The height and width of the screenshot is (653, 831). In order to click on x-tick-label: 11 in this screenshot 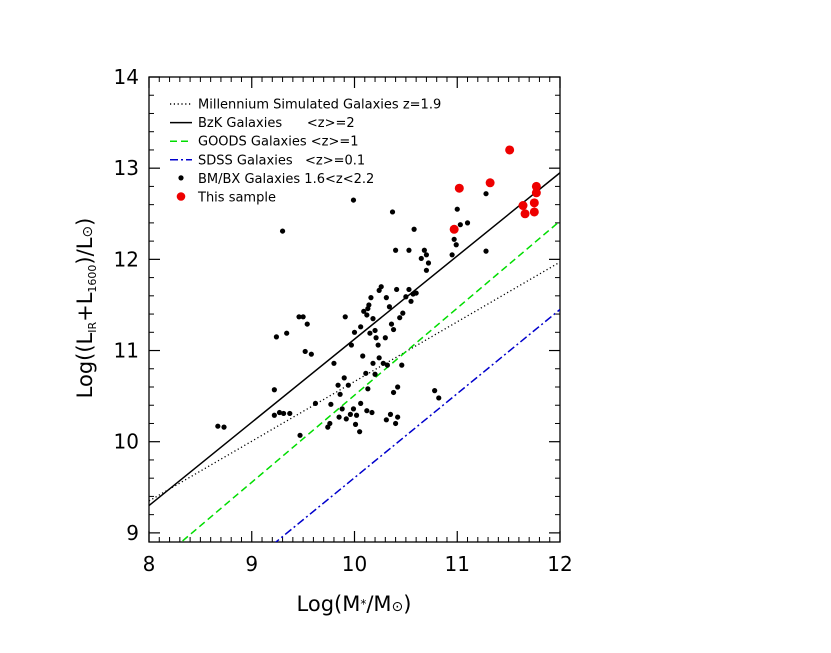, I will do `click(457, 564)`.